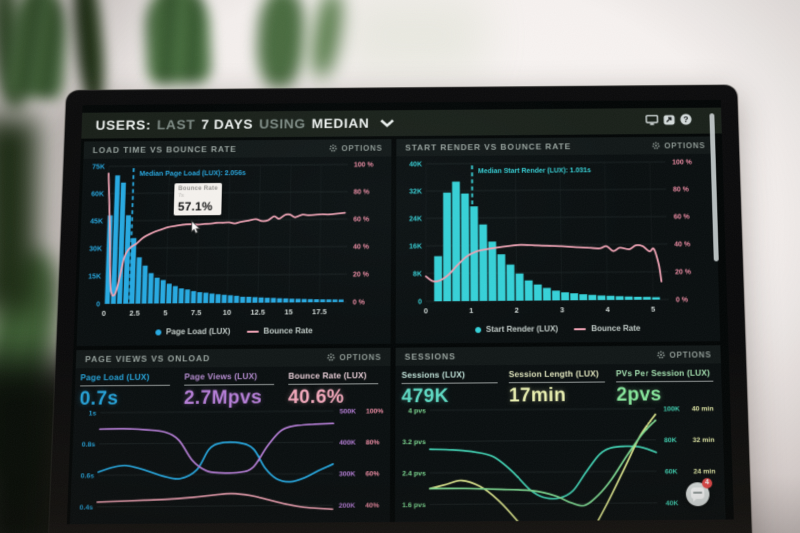 This screenshot has width=800, height=533. I want to click on svg-text: 7.5, so click(196, 312).